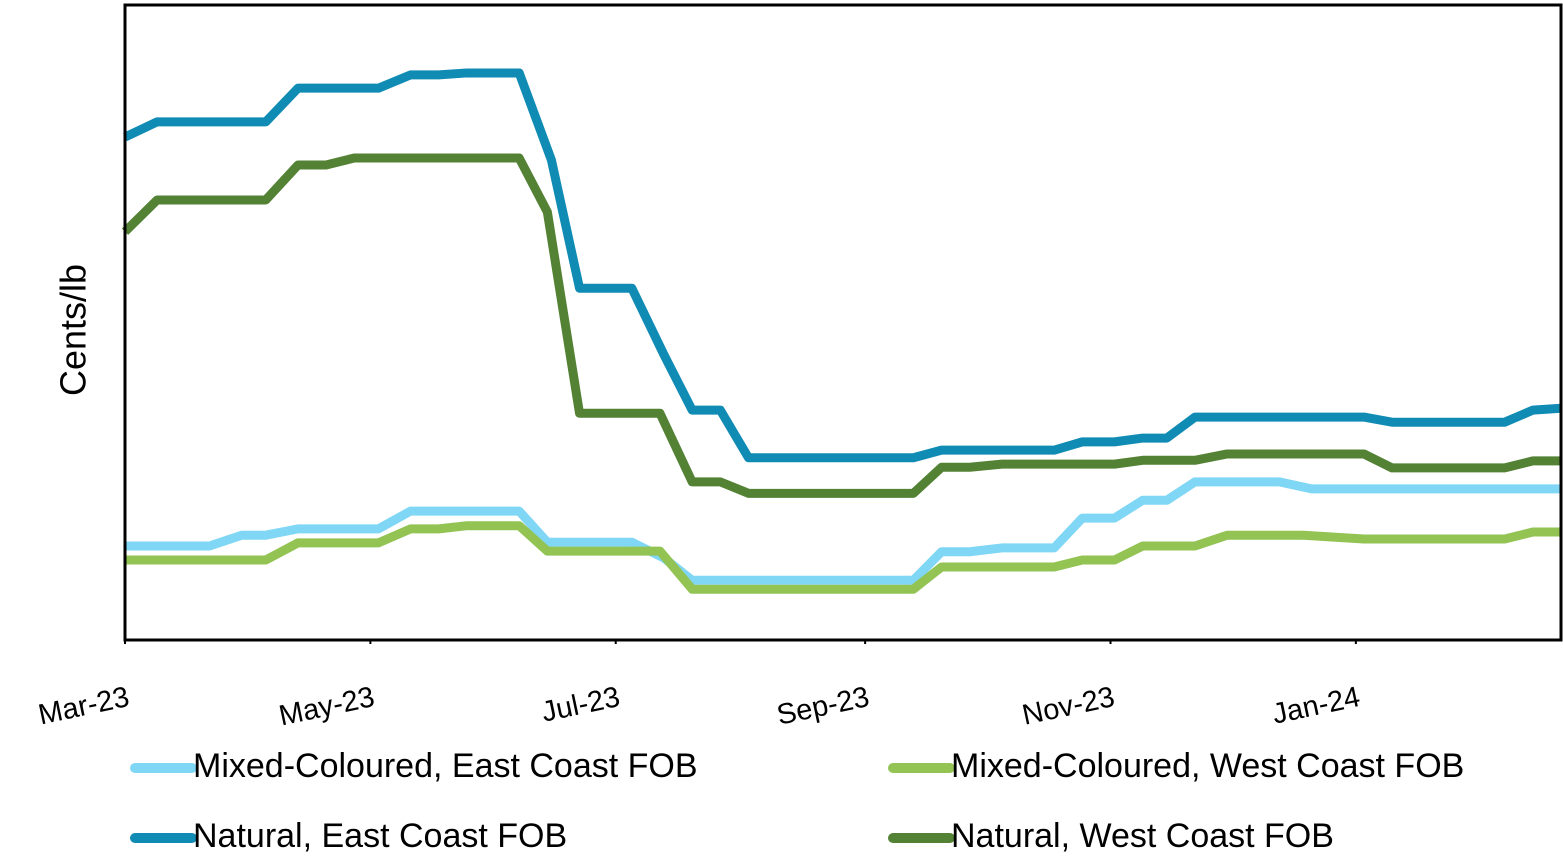 This screenshot has width=1563, height=865. Describe the element at coordinates (73, 330) in the screenshot. I see `y-axis-label: Cents/lb` at that location.